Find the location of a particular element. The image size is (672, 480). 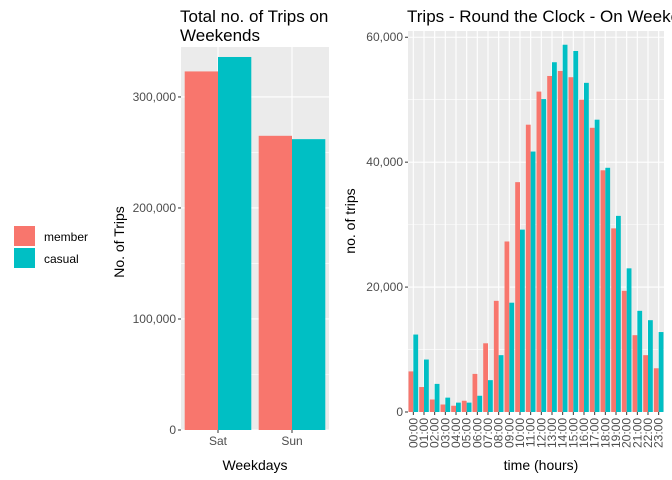

bar-casual-19:00 is located at coordinates (618, 313).